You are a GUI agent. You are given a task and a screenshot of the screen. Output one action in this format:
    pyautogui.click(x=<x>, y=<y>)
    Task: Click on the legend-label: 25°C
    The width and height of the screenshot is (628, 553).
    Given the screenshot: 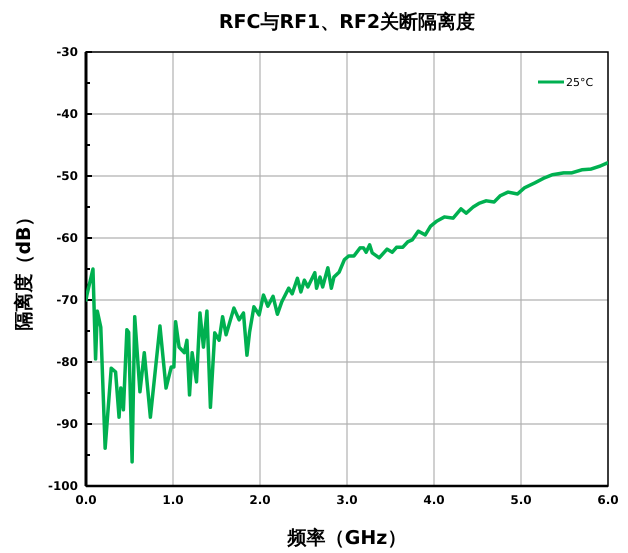 What is the action you would take?
    pyautogui.click(x=580, y=82)
    